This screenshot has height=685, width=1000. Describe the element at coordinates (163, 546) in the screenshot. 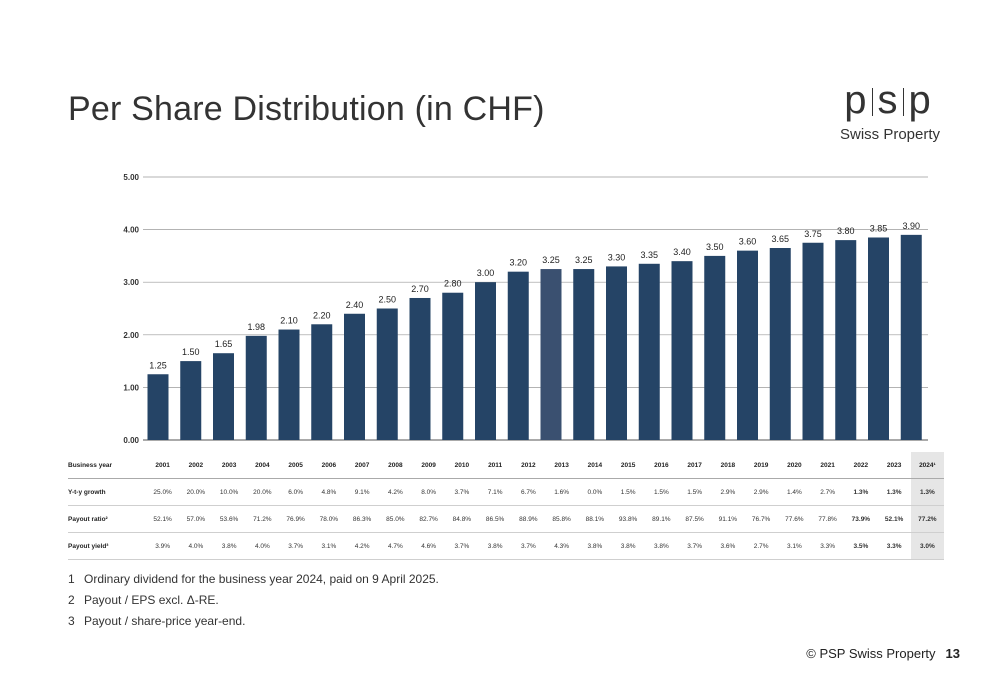

I see `table-cell: 3.9%` at that location.